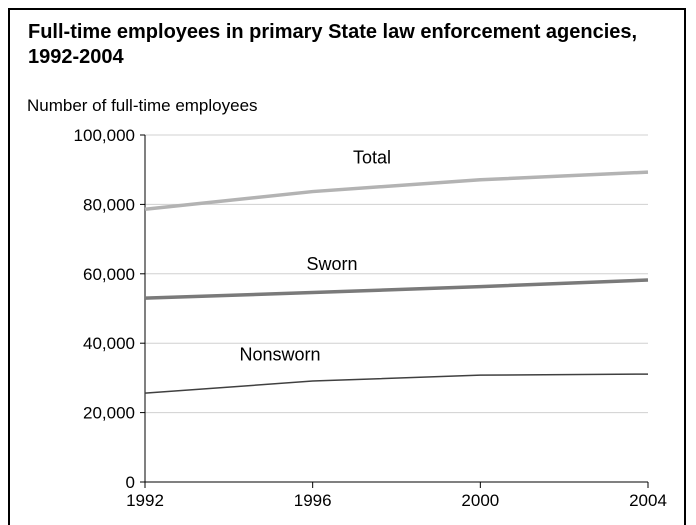 The height and width of the screenshot is (525, 696). Describe the element at coordinates (109, 204) in the screenshot. I see `y-tick-label: 80,000` at that location.